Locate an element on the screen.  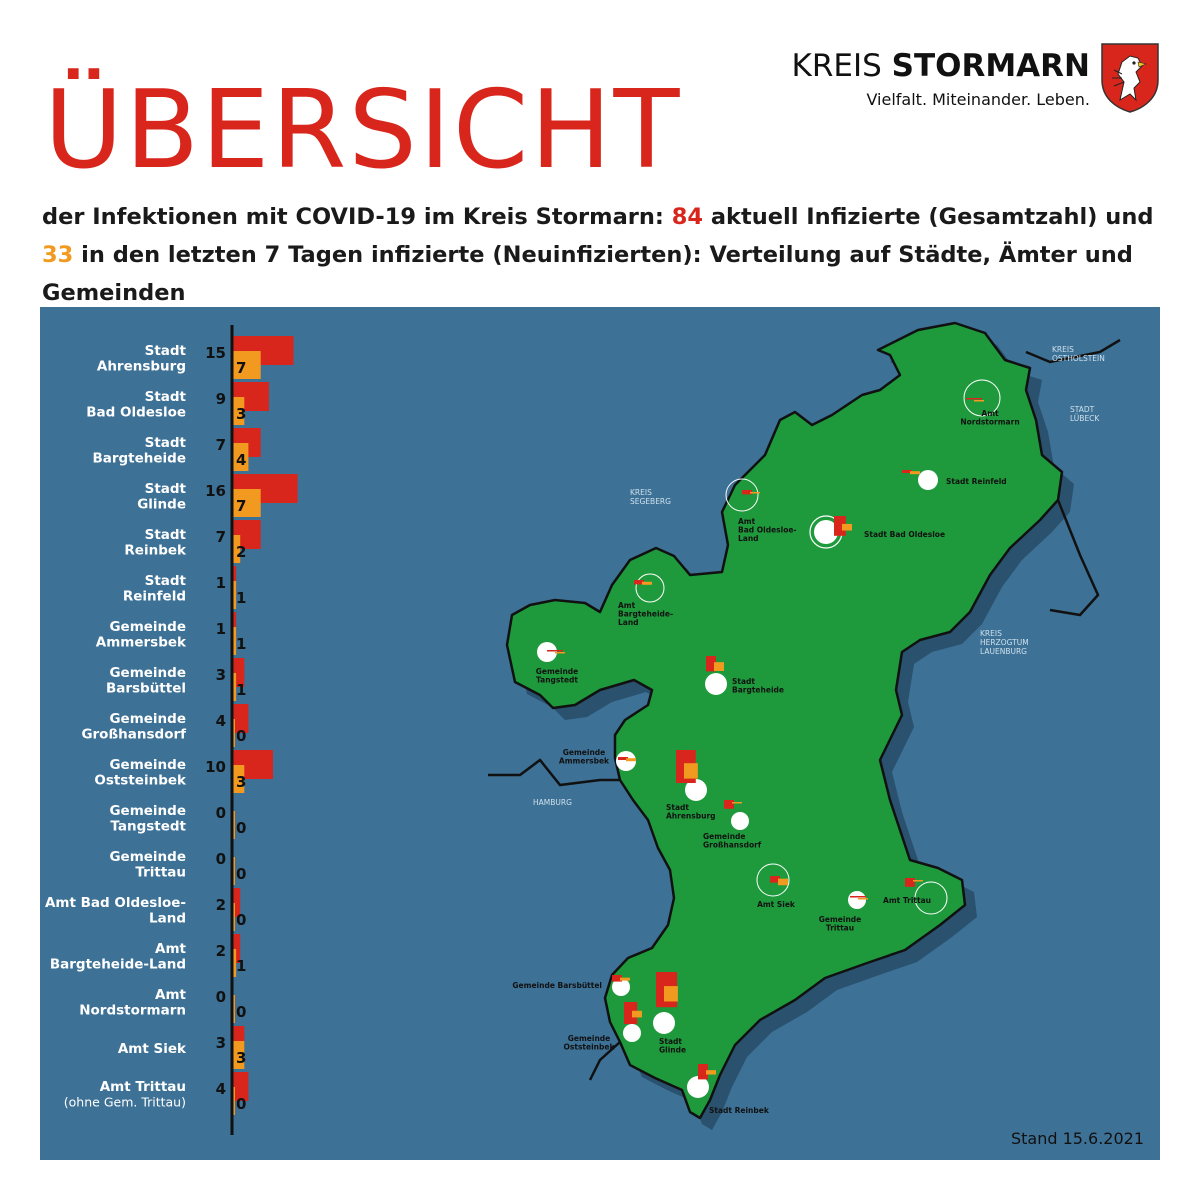
category-label: Amt Siek is located at coordinates (152, 1049).